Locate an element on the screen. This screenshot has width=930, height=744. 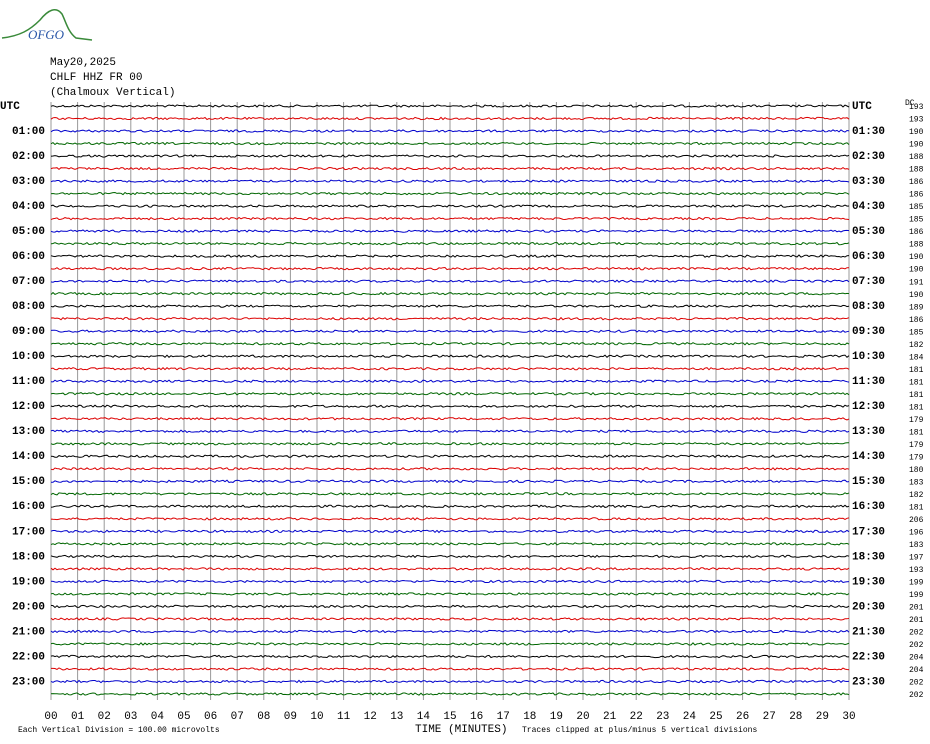
right-time-label: 21:30 is located at coordinates (868, 632).